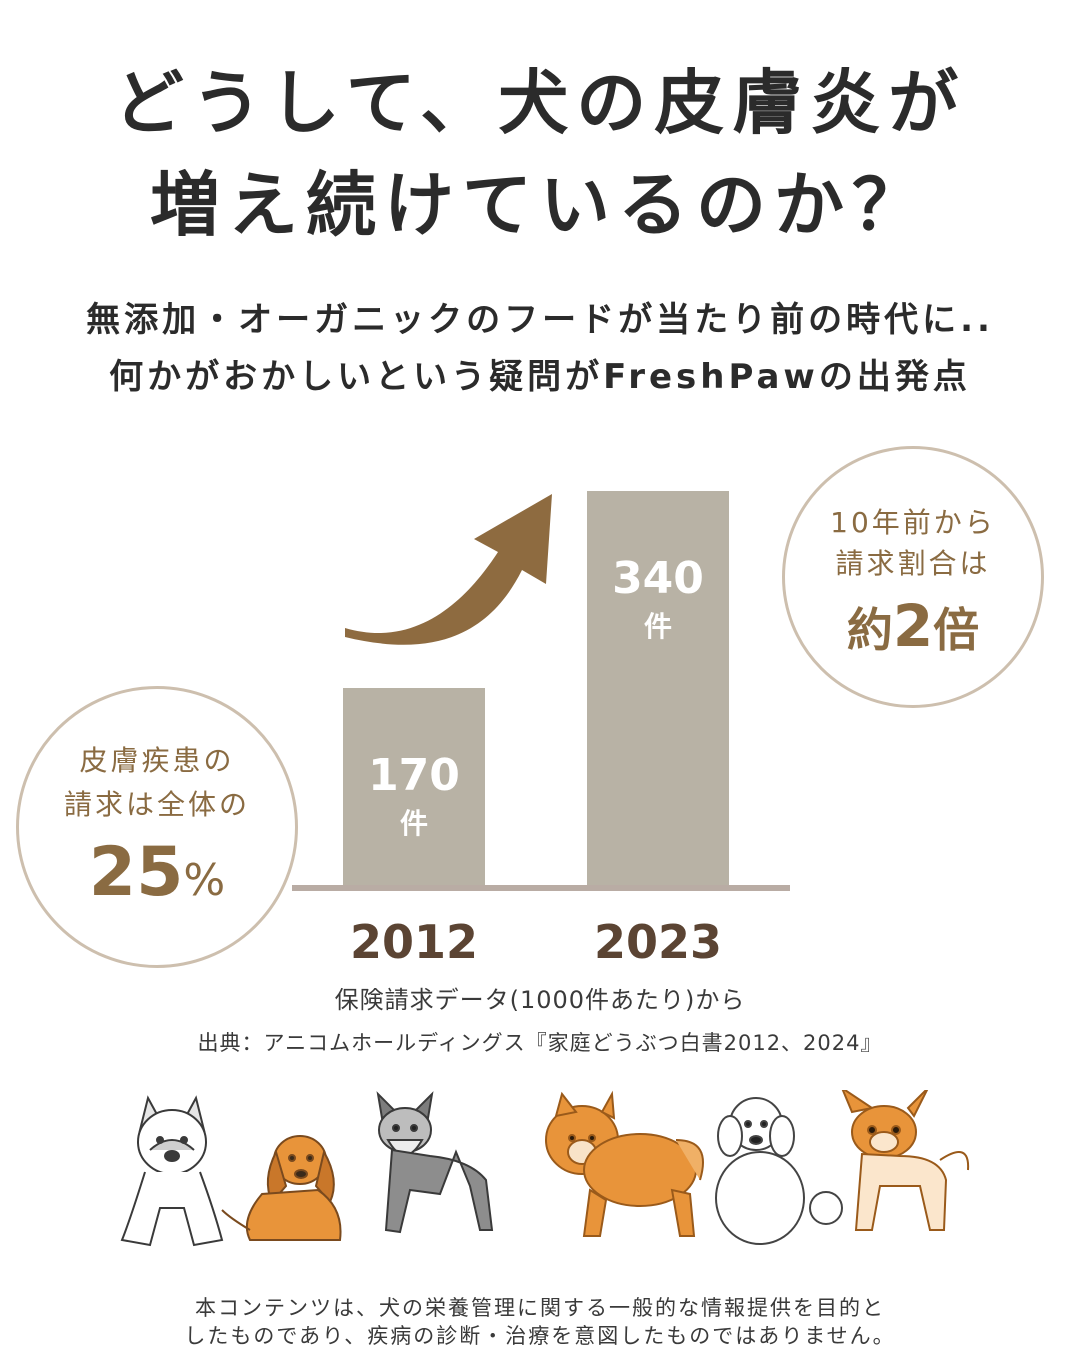  I want to click on subtitle-line-2: 何かがおかしいという疑問がFreshPawの出発点, so click(540, 377).